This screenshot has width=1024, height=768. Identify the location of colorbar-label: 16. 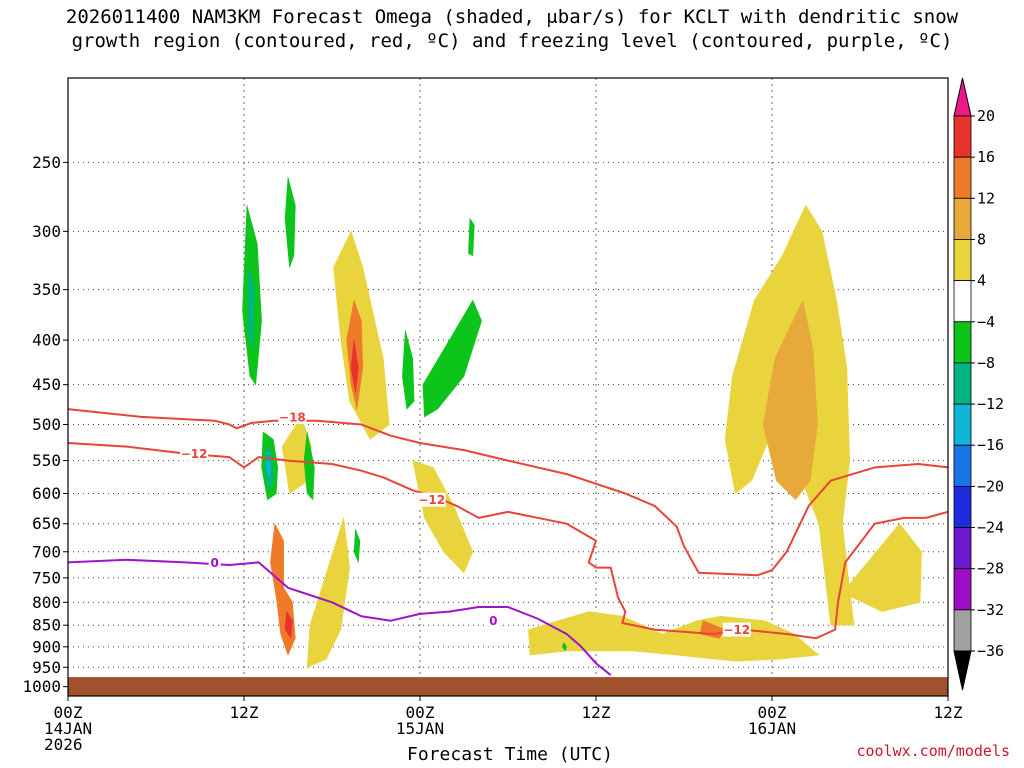
(986, 157).